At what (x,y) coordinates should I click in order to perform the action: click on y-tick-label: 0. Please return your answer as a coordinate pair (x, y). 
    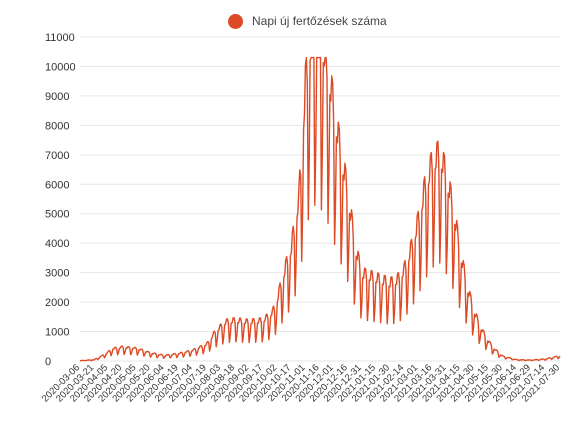
    Looking at the image, I should click on (48, 362).